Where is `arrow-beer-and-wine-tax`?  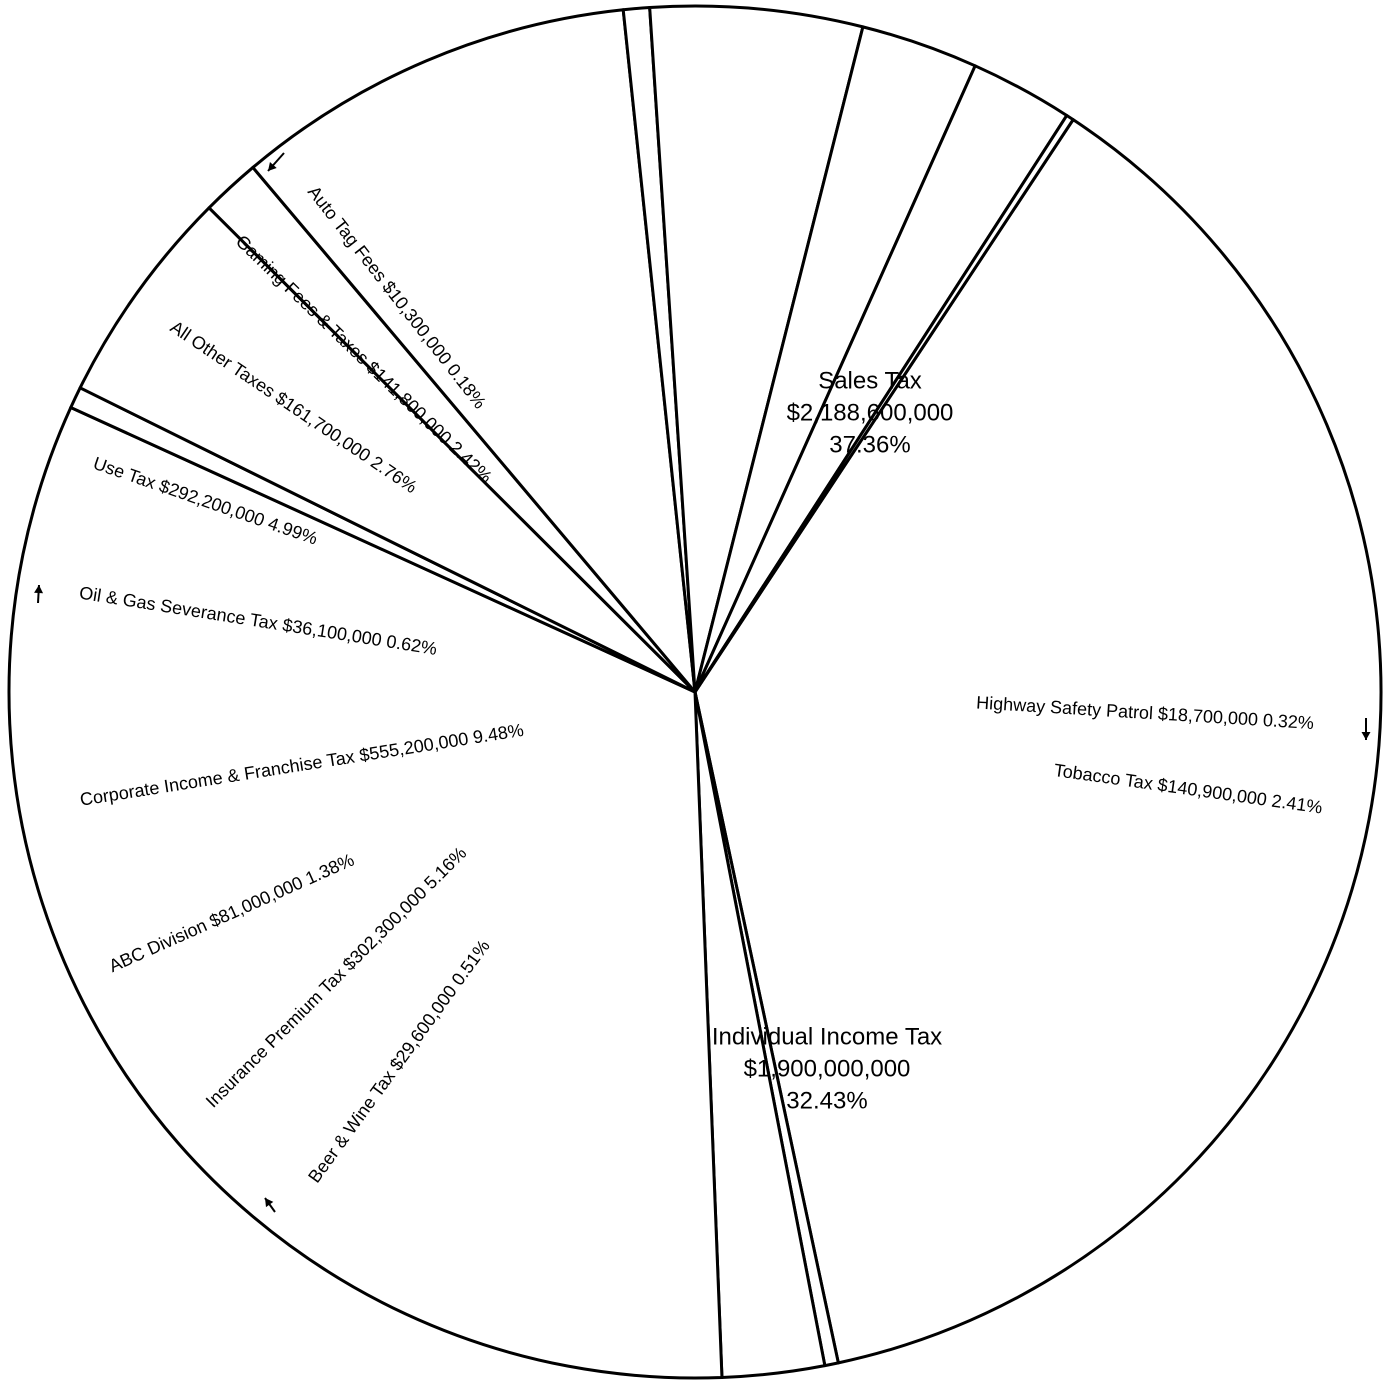
arrow-beer-and-wine-tax is located at coordinates (270, 1205).